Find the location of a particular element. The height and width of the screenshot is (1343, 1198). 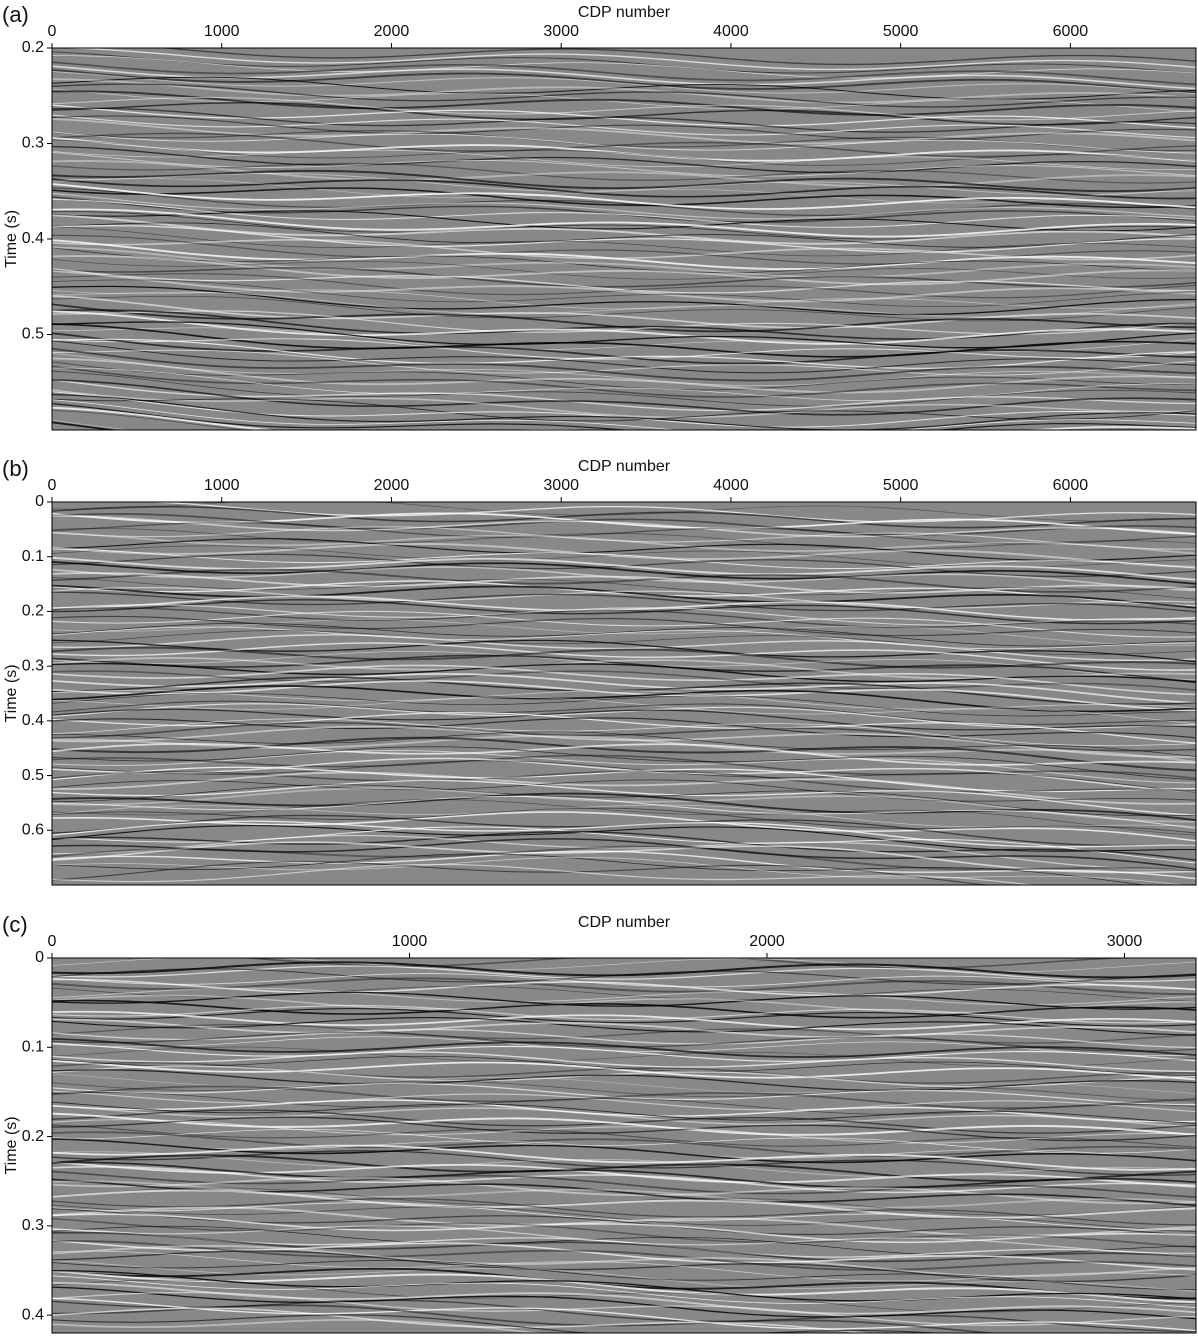

x-tick-label: 0 is located at coordinates (52, 485).